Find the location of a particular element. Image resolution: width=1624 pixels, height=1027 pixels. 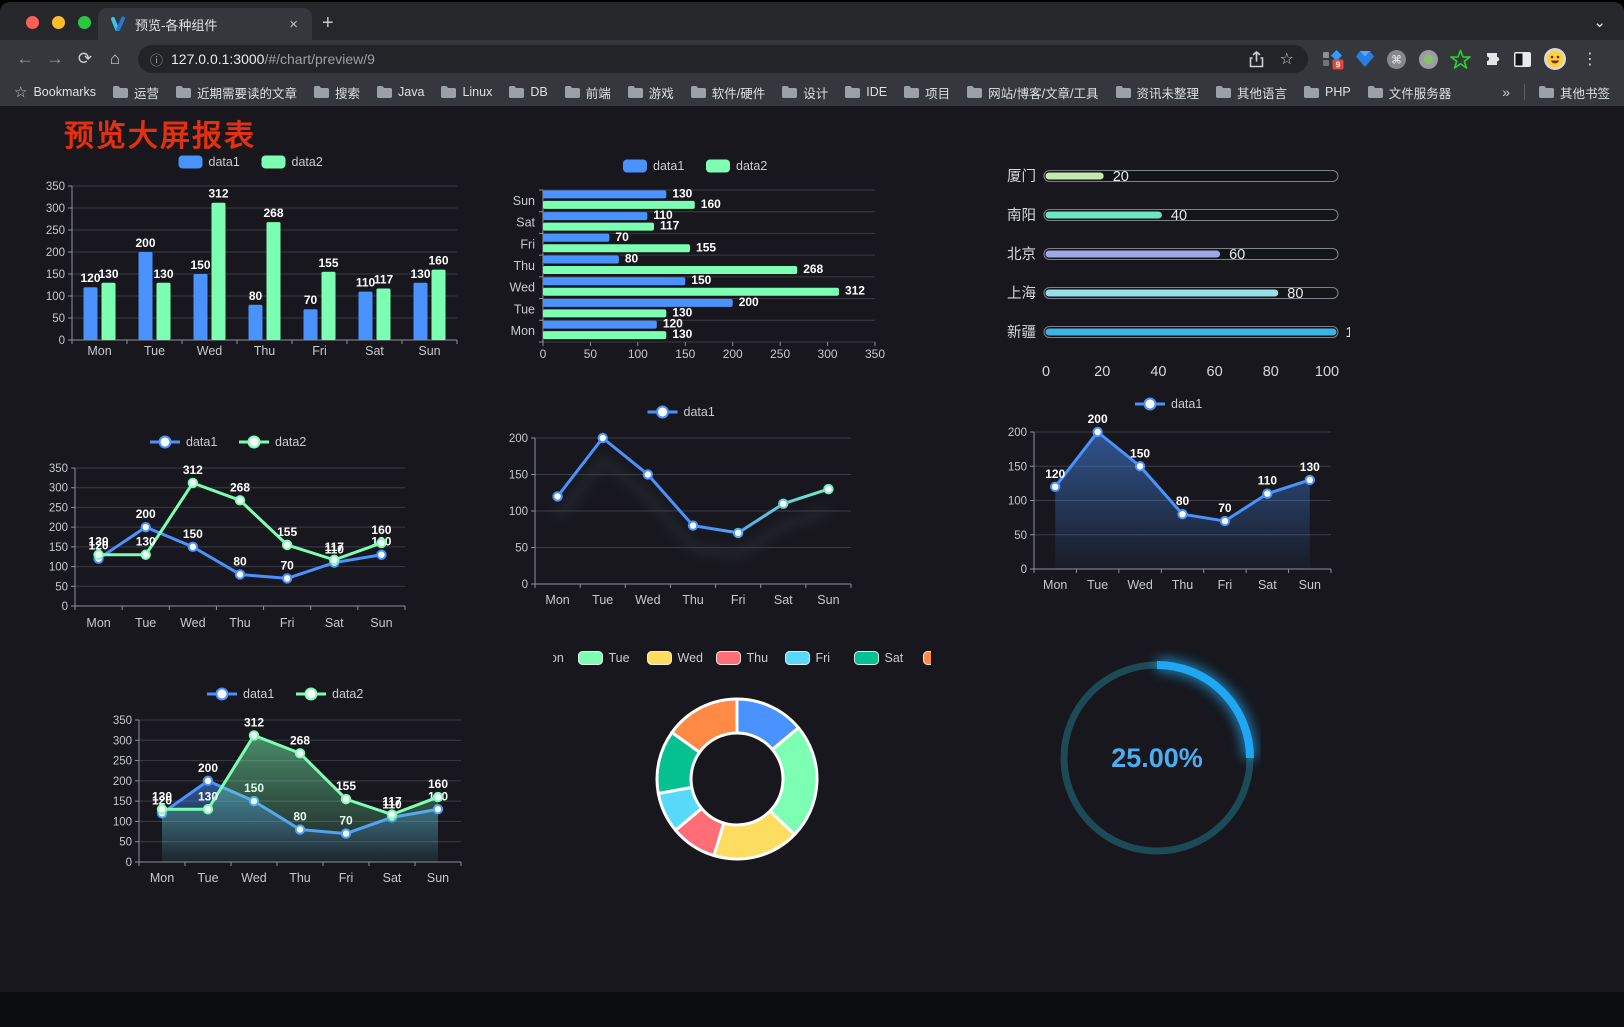

chart-gauge: 25.00% is located at coordinates (1157, 757).